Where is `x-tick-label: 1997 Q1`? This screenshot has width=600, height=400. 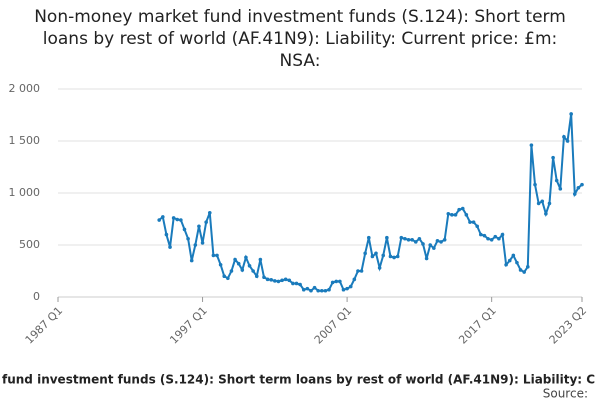 x-tick-label: 1997 Q1 is located at coordinates (188, 325).